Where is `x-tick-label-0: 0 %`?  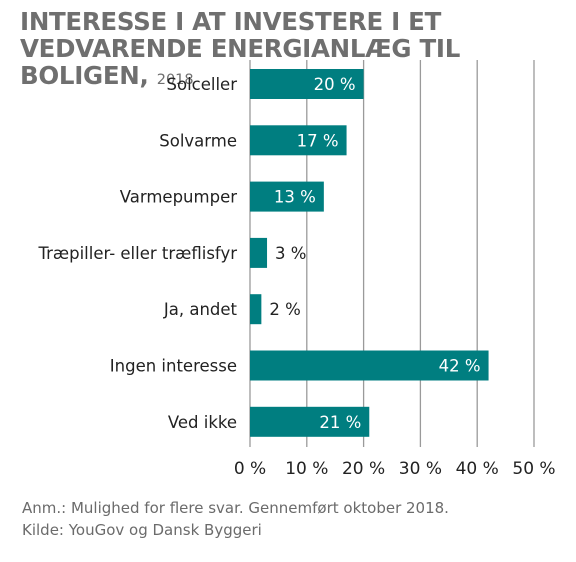 x-tick-label-0: 0 % is located at coordinates (250, 469).